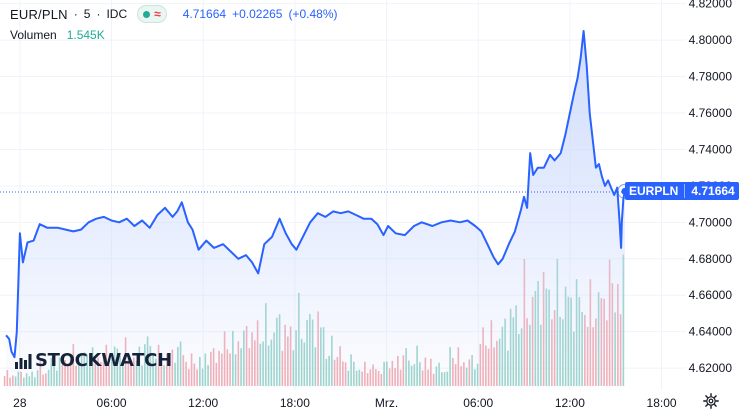 Image resolution: width=741 pixels, height=414 pixels. Describe the element at coordinates (20, 403) in the screenshot. I see `x-axis-tick-label: 28` at that location.